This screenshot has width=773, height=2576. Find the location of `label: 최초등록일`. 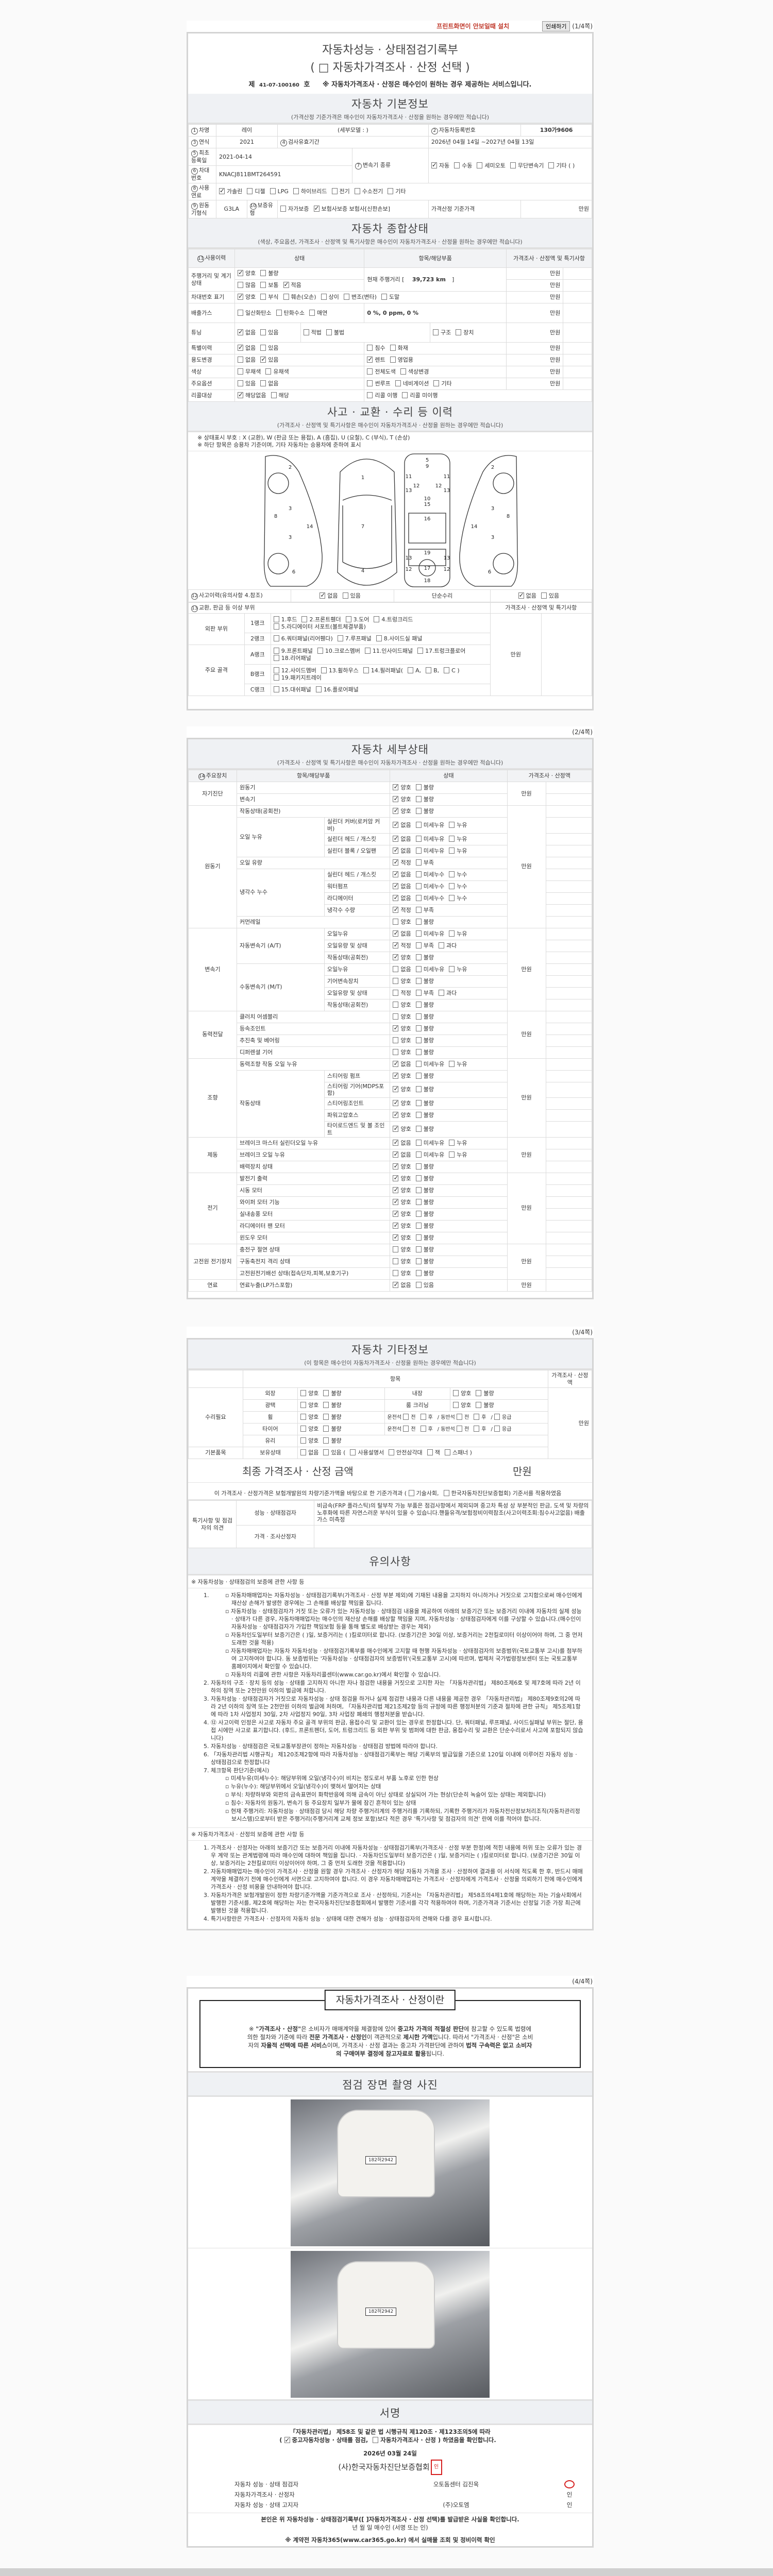

label: 최초등록일 is located at coordinates (200, 156).